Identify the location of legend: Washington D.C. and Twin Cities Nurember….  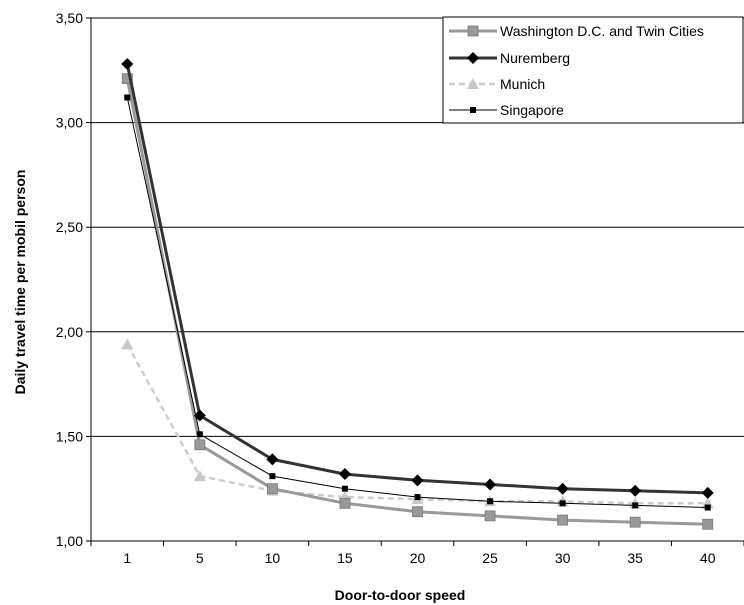
(593, 70).